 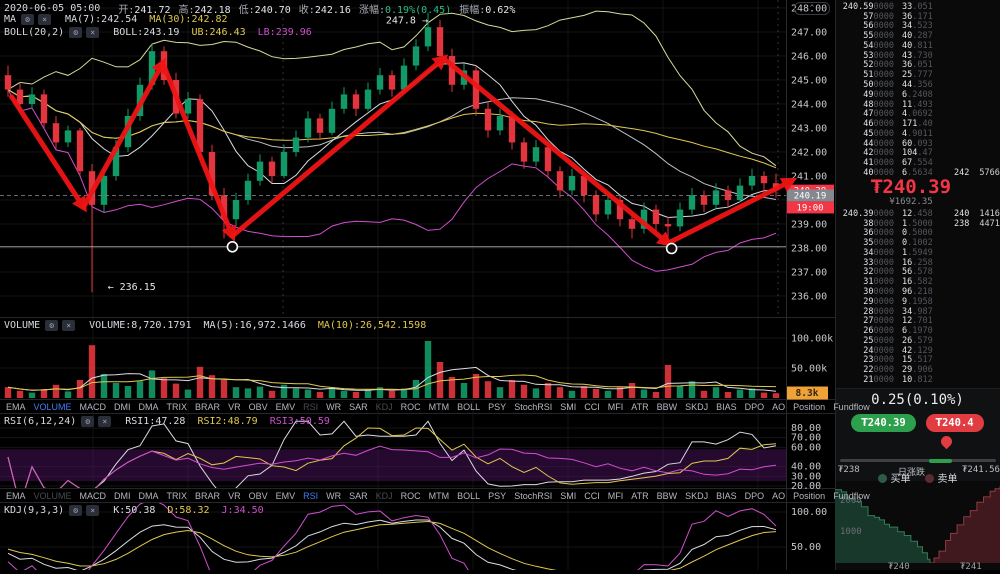 I want to click on bid-row: 310000 16.582, so click(x=898, y=282).